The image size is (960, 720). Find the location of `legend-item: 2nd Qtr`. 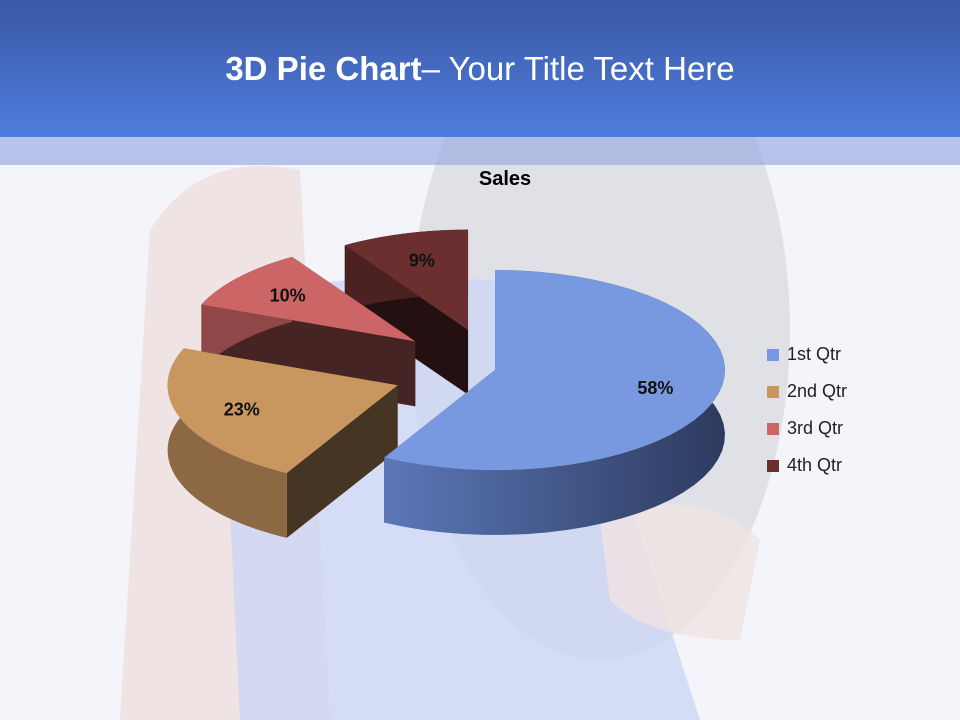

legend-item: 2nd Qtr is located at coordinates (807, 391).